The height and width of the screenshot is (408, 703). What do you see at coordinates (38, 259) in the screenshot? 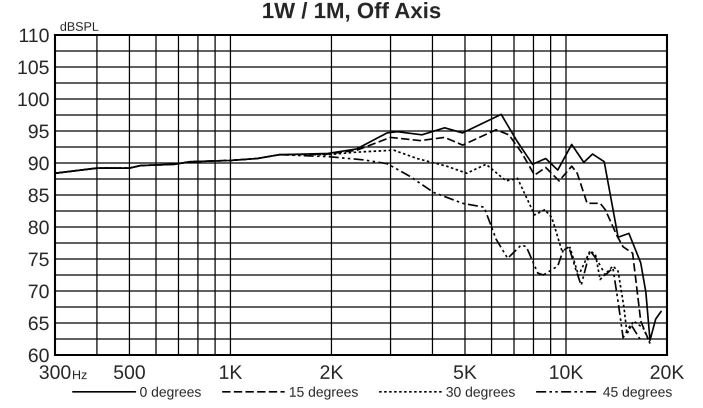
I see `y-tick-label: 75` at bounding box center [38, 259].